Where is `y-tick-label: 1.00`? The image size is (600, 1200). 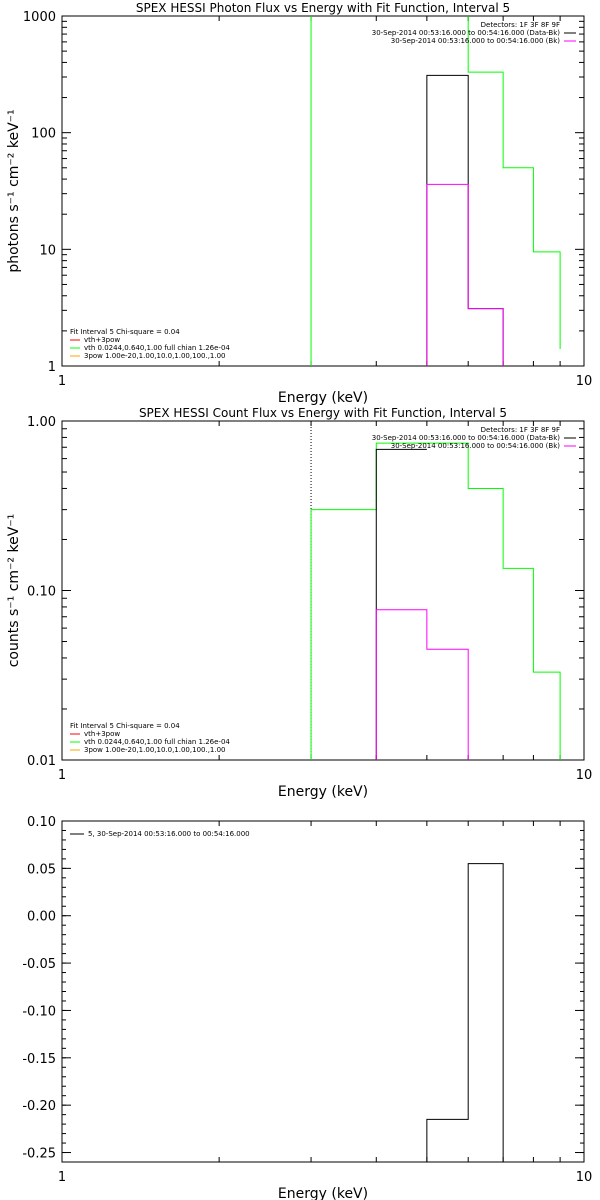 y-tick-label: 1.00 is located at coordinates (41, 422).